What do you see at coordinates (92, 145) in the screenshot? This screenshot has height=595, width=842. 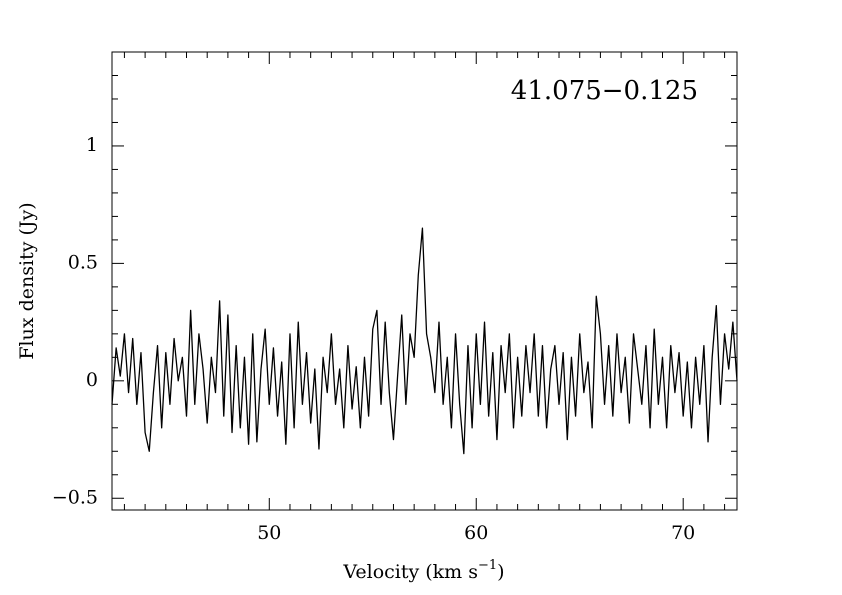 I see `y-tick-label: 1` at bounding box center [92, 145].